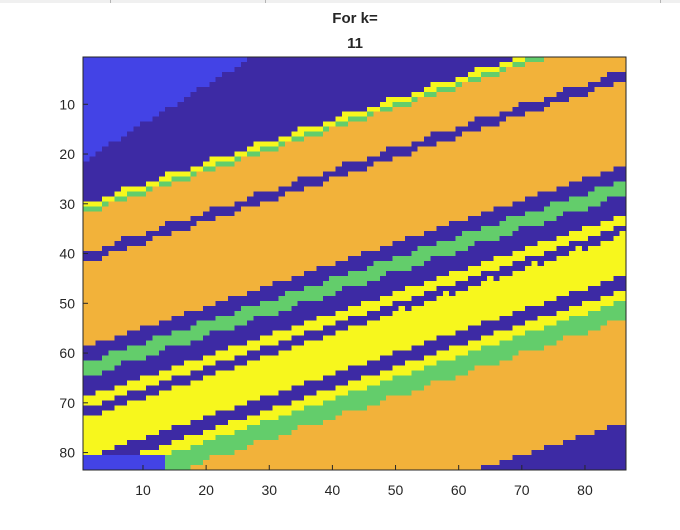 The image size is (680, 530). What do you see at coordinates (67, 353) in the screenshot?
I see `y-tick-label: 60` at bounding box center [67, 353].